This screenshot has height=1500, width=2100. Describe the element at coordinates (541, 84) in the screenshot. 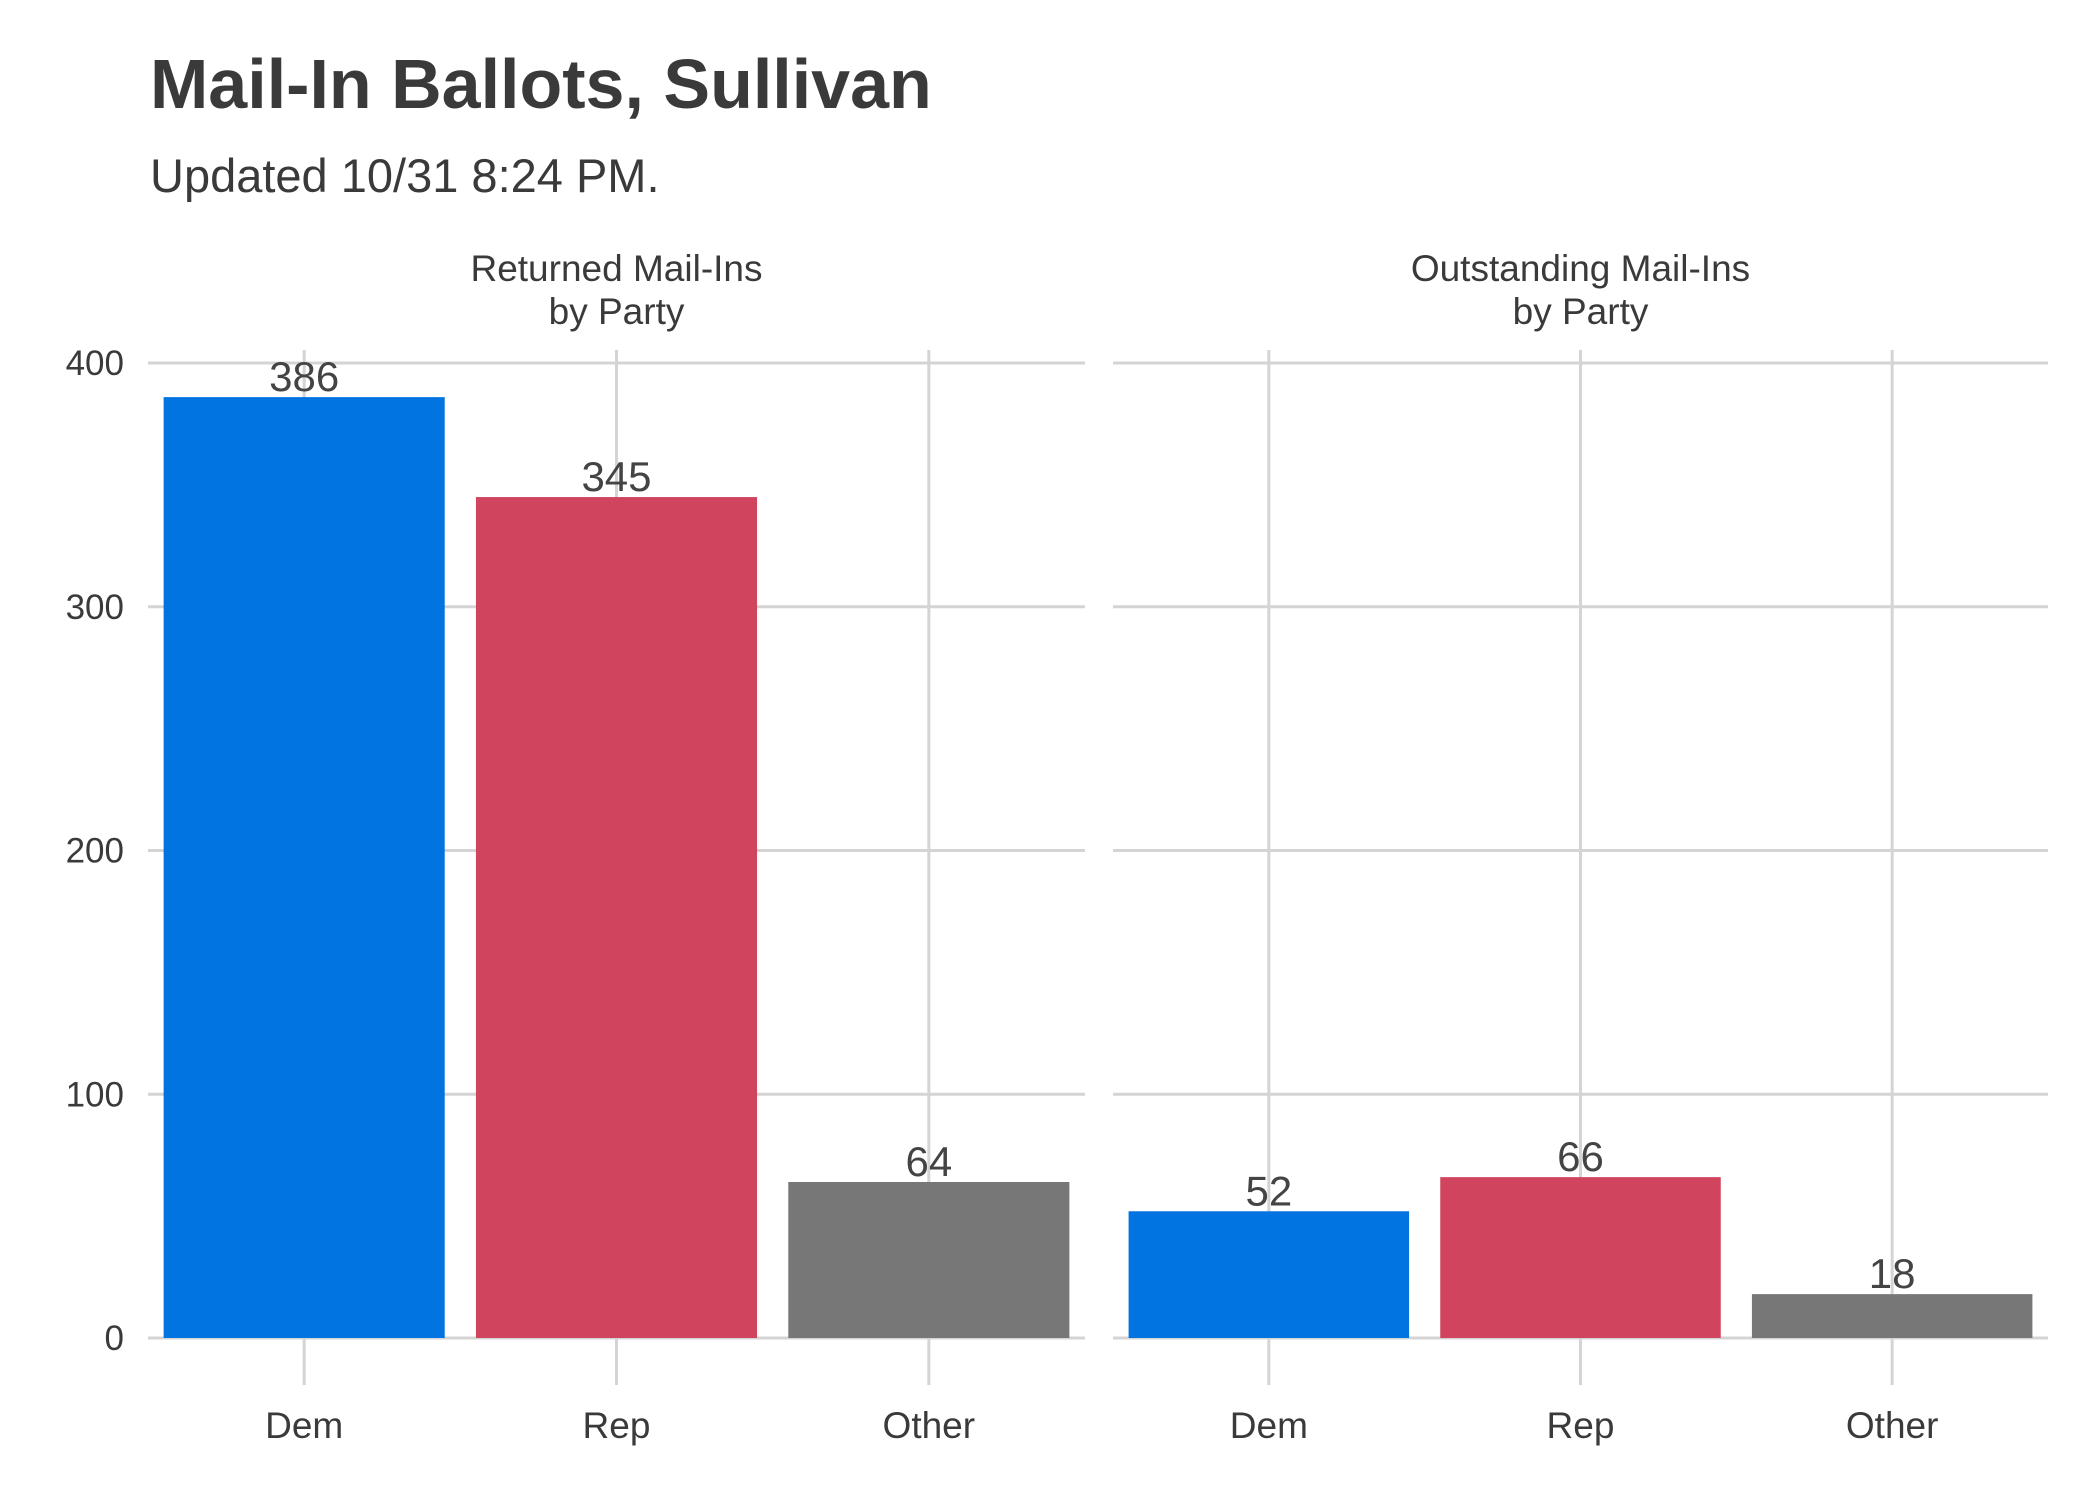

I see `chart-title: Mail-In Ballots, Sullivan` at that location.